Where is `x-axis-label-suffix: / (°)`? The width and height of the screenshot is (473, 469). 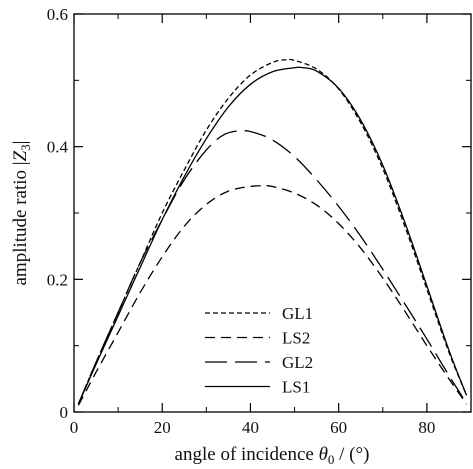
x-axis-label-suffix: / (°) is located at coordinates (351, 454).